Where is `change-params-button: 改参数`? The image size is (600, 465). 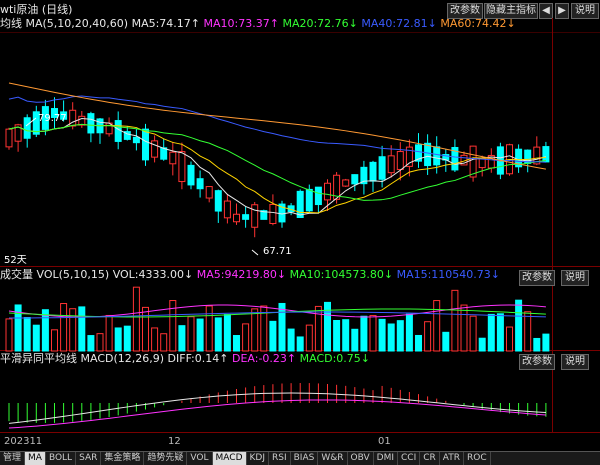
change-params-button: 改参数 is located at coordinates (465, 11).